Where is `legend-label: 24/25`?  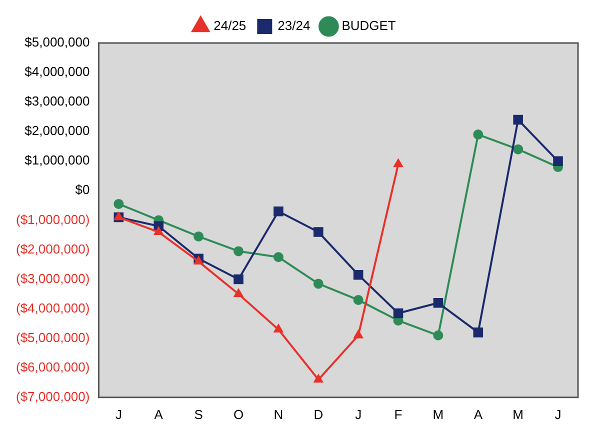
legend-label: 24/25 is located at coordinates (230, 26).